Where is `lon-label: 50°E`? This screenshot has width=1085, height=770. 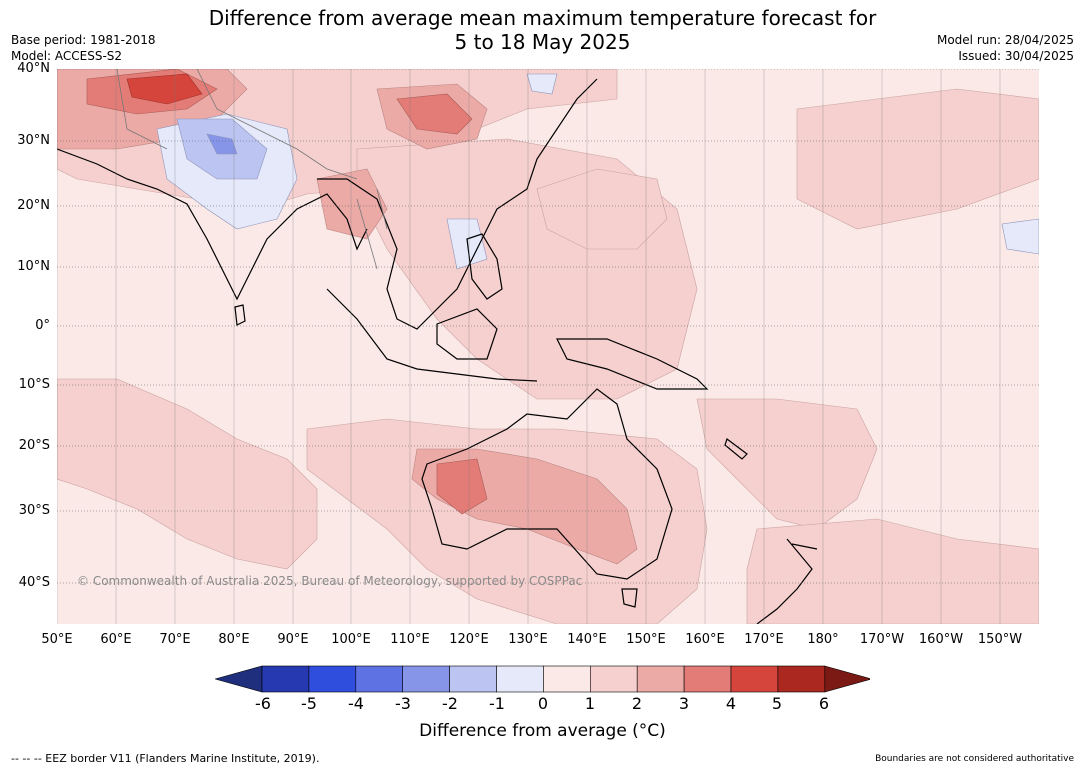 lon-label: 50°E is located at coordinates (57, 639).